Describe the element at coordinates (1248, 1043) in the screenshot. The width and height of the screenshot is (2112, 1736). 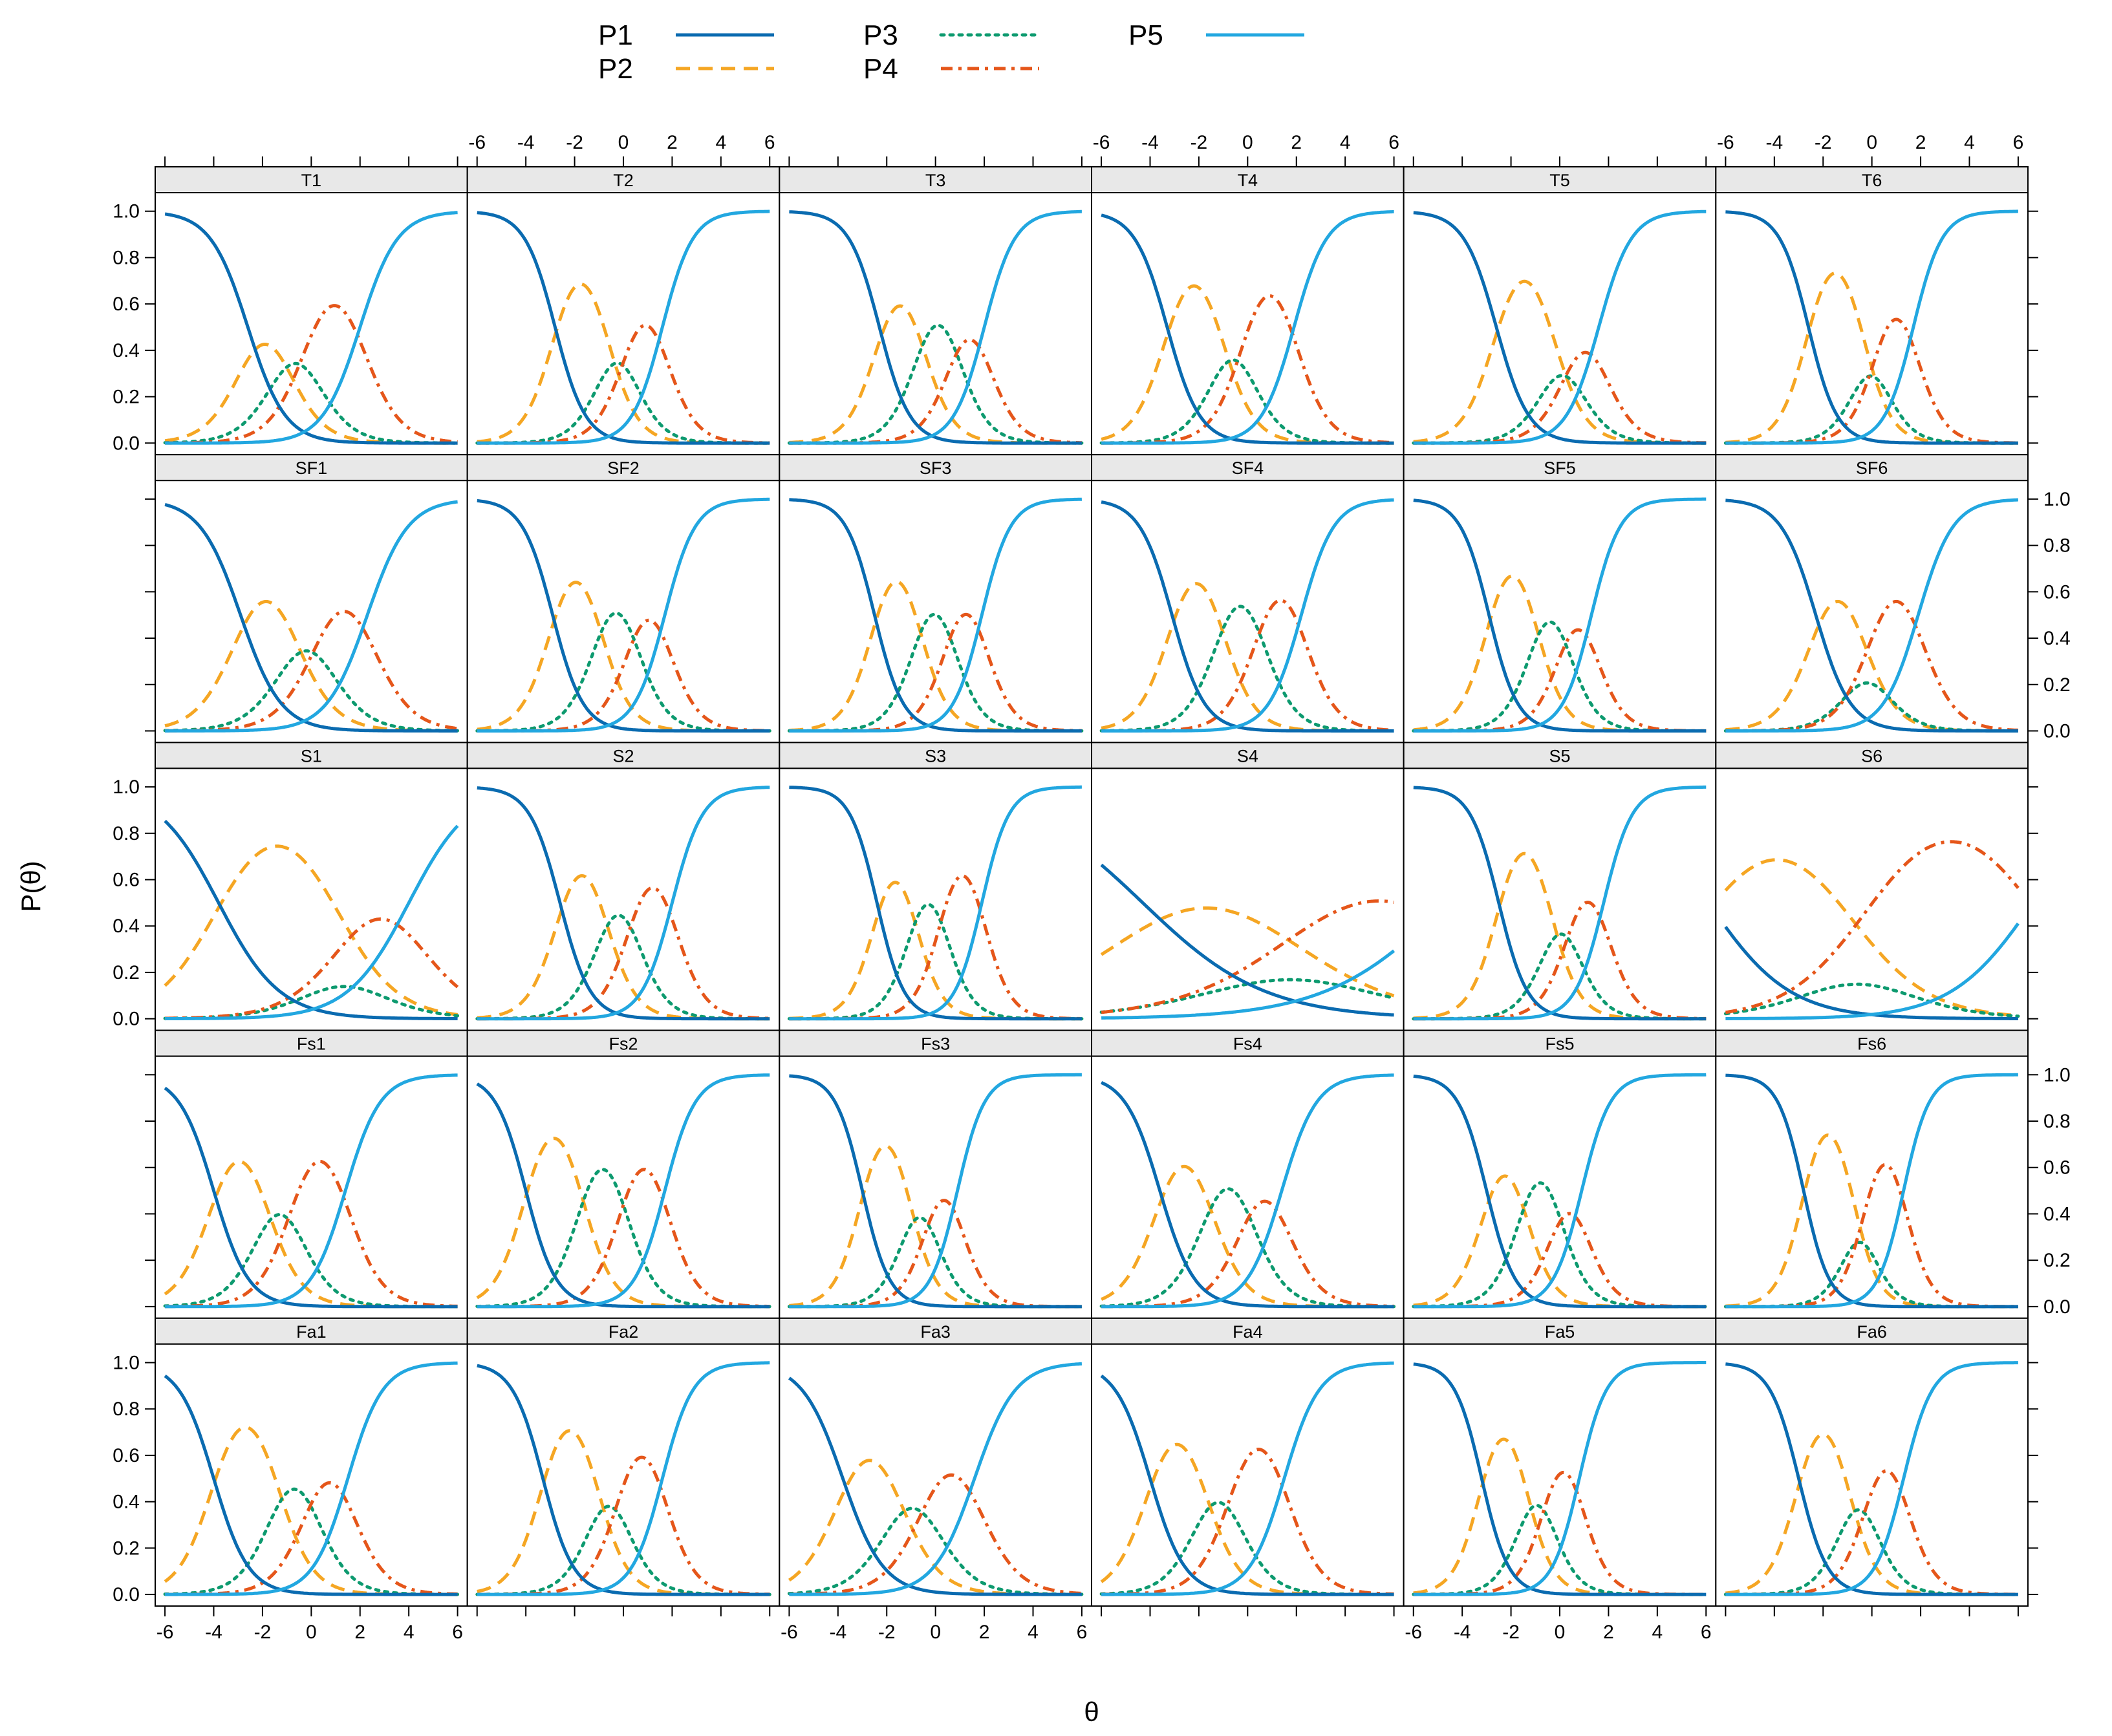
I see `strip-Fs4` at that location.